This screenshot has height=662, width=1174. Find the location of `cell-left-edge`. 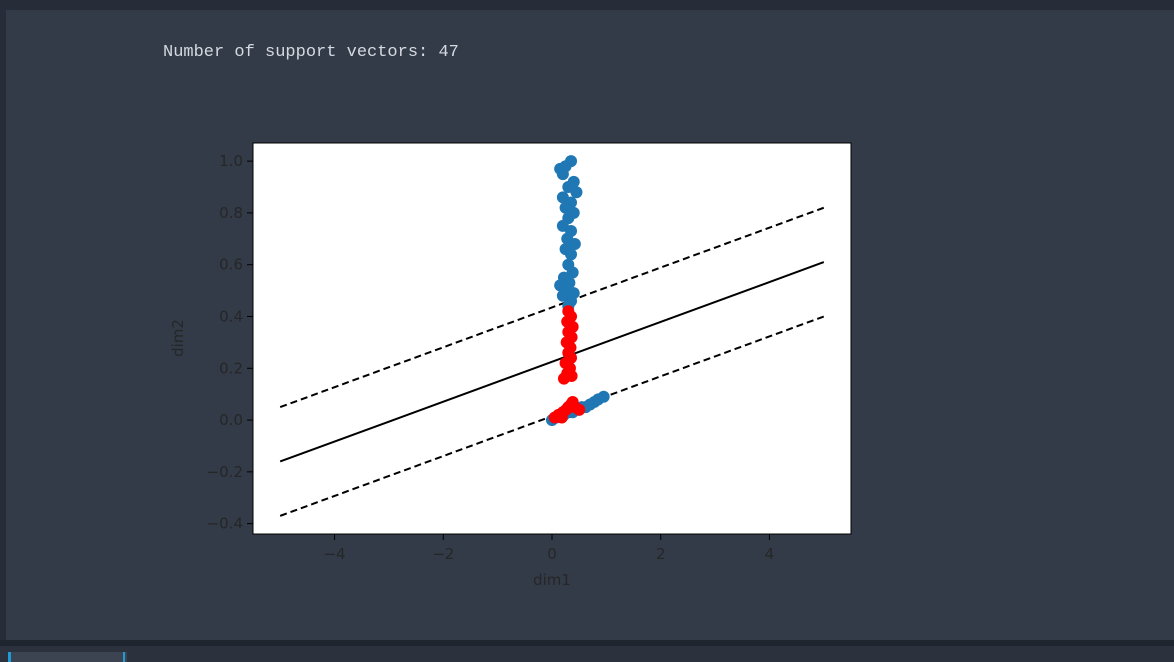

cell-left-edge is located at coordinates (3, 326).